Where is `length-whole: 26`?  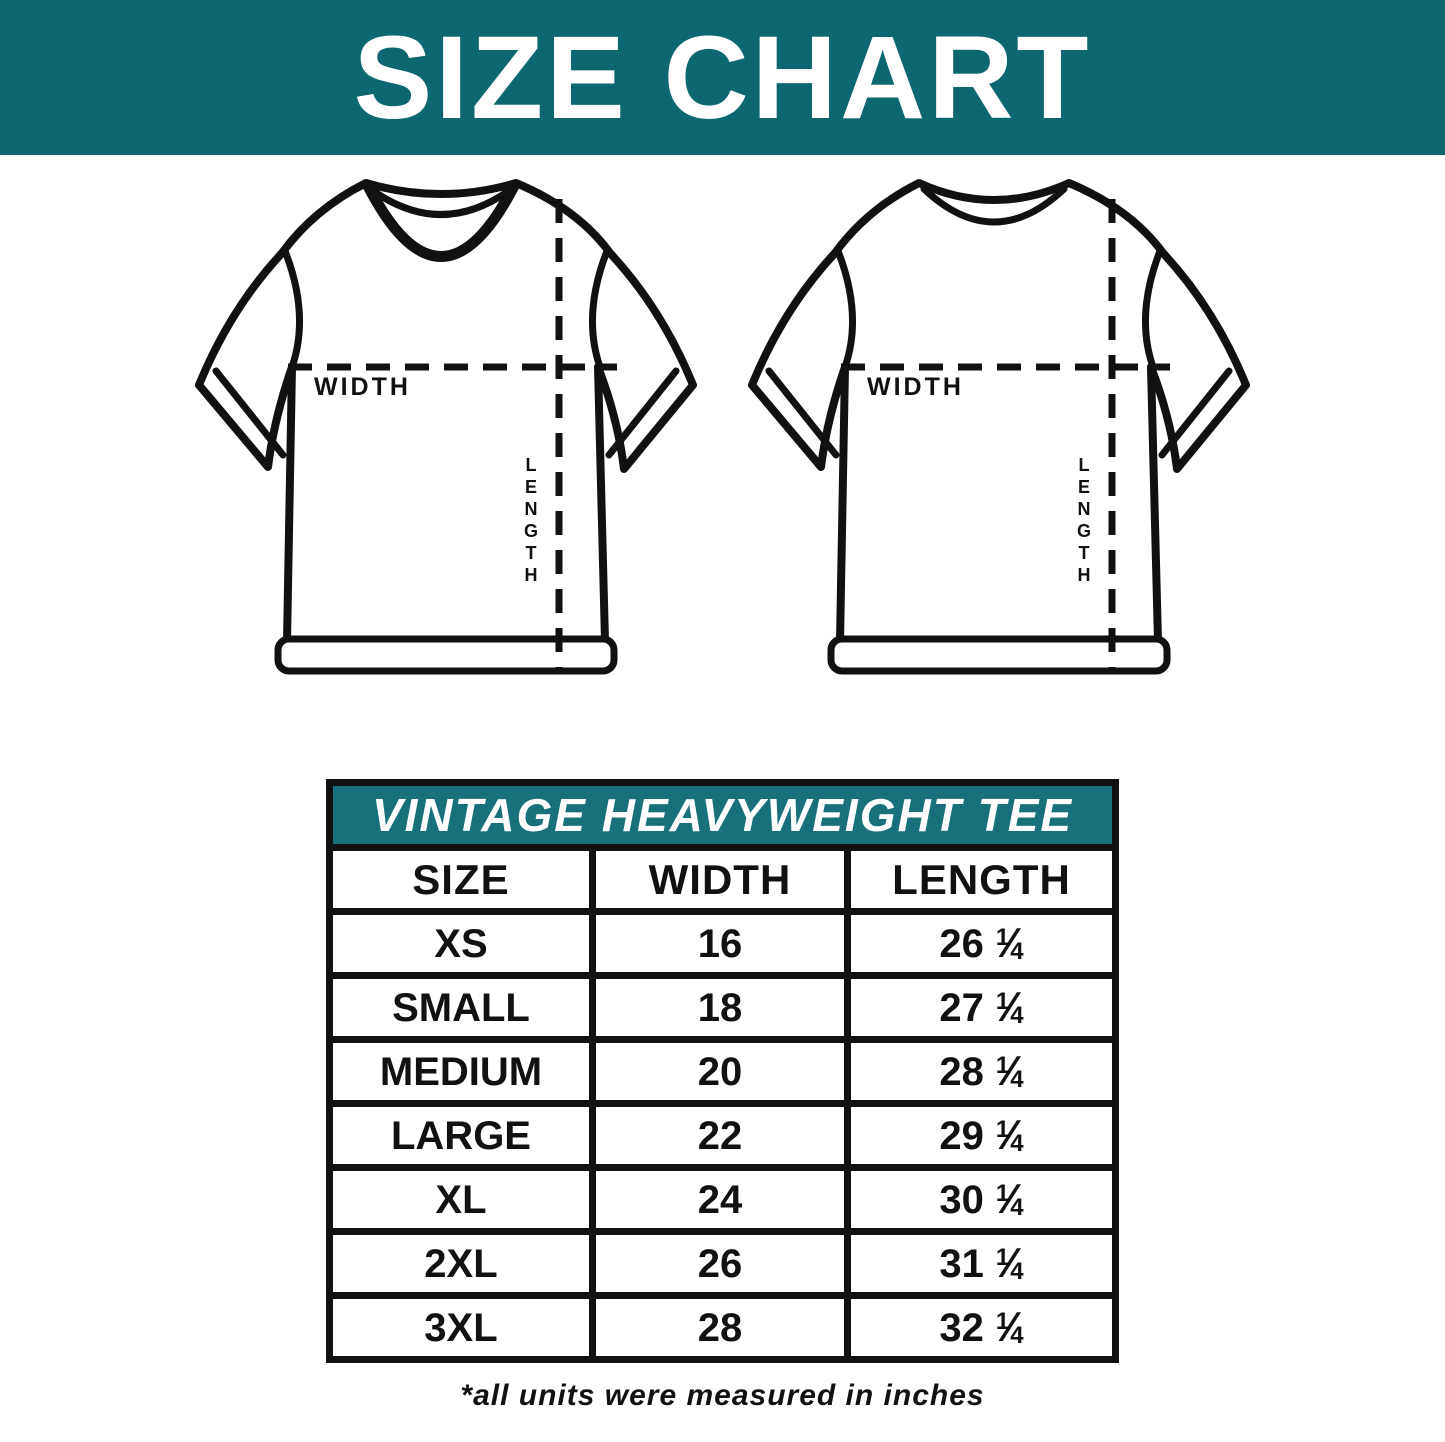 length-whole: 26 is located at coordinates (961, 943).